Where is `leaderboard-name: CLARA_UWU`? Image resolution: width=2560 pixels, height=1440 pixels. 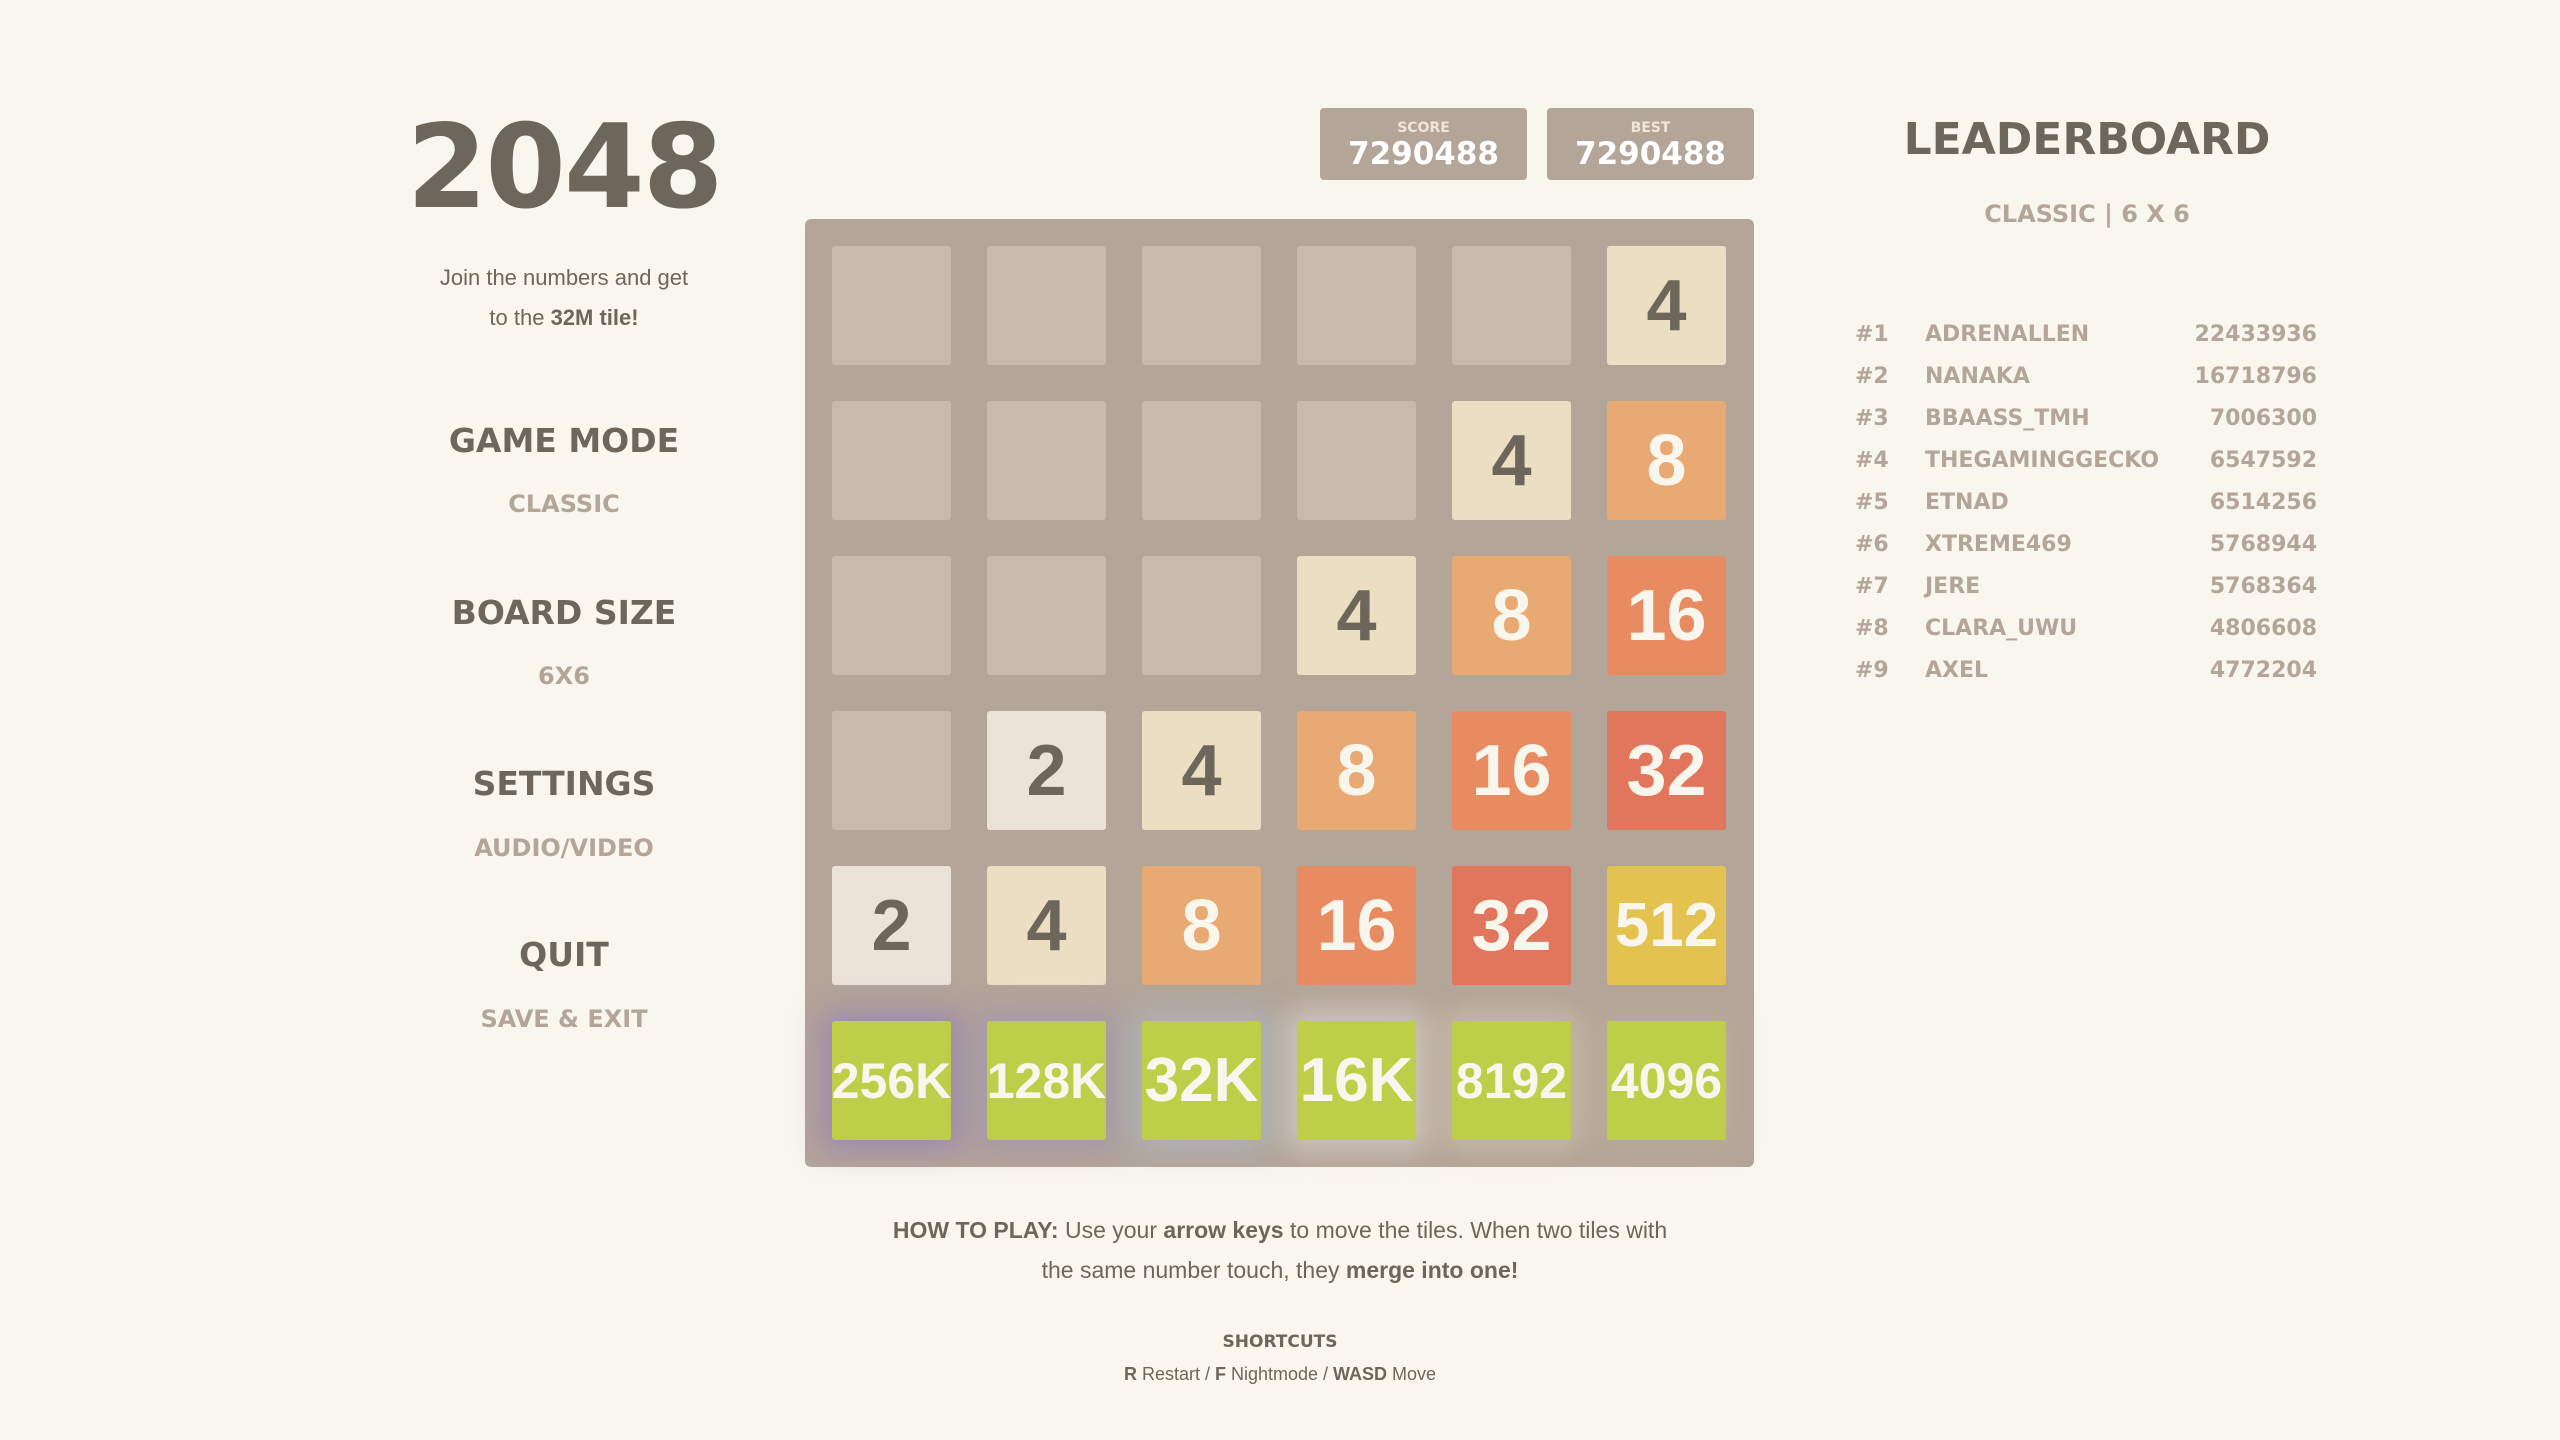 leaderboard-name: CLARA_UWU is located at coordinates (2001, 628).